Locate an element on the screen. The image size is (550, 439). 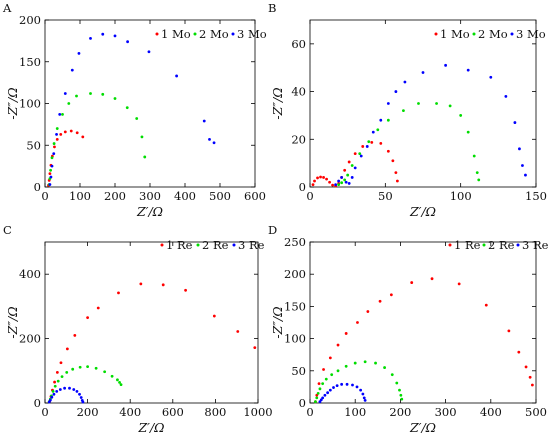
series-3-re is located at coordinates (66, 395).